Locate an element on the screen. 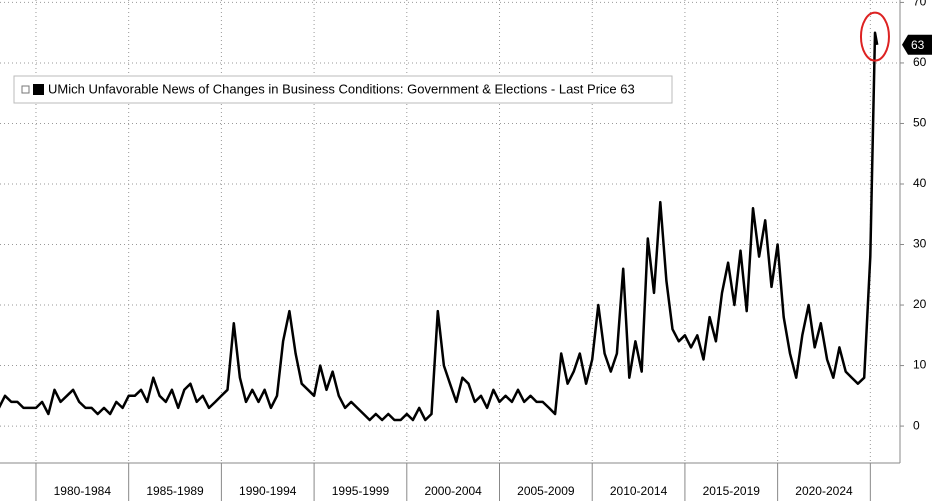  y-tick-label: 0 is located at coordinates (916, 425).